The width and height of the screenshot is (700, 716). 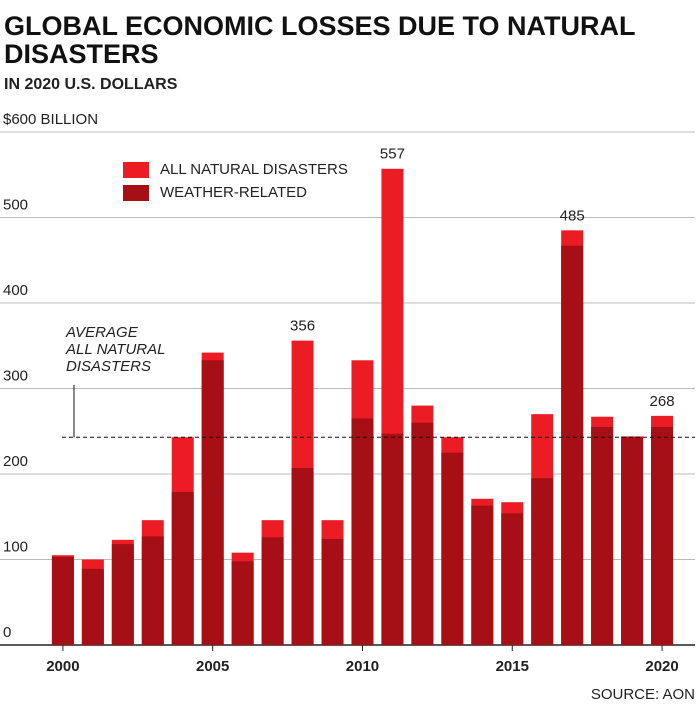 I want to click on value-label: 485, so click(x=572, y=215).